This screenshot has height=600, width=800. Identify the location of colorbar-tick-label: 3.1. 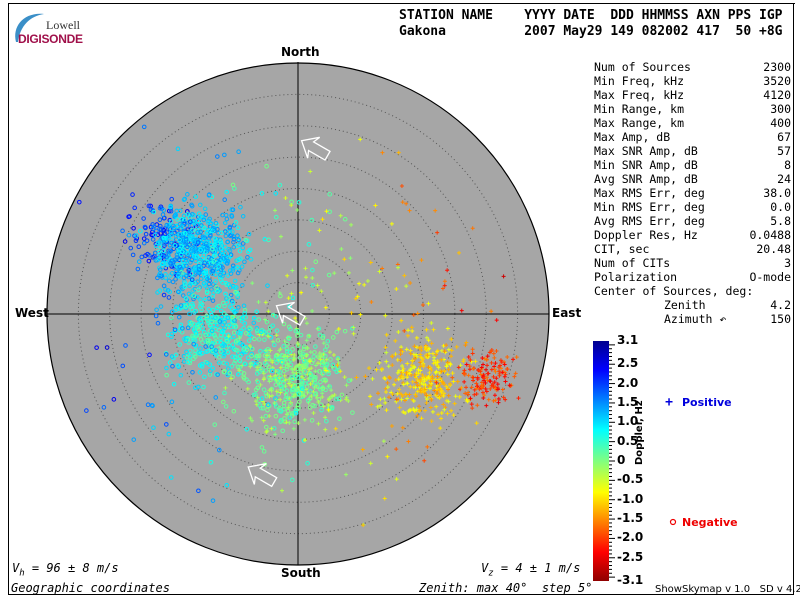
(628, 340).